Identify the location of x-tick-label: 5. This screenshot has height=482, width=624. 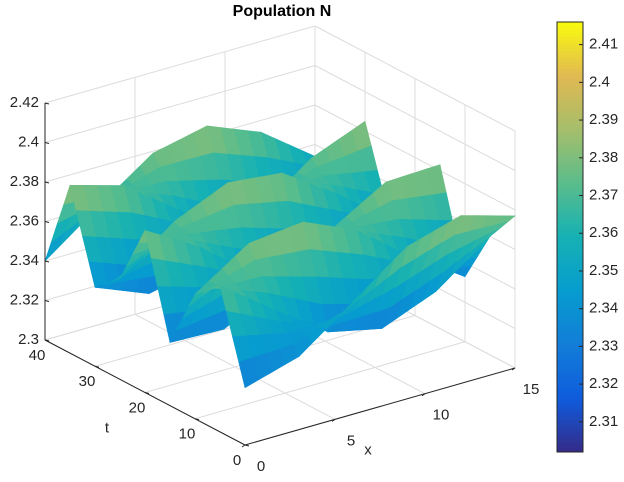
(351, 440).